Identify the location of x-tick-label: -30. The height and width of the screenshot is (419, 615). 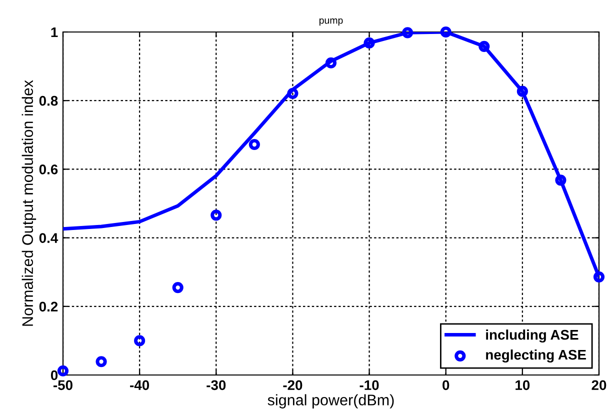
(216, 385).